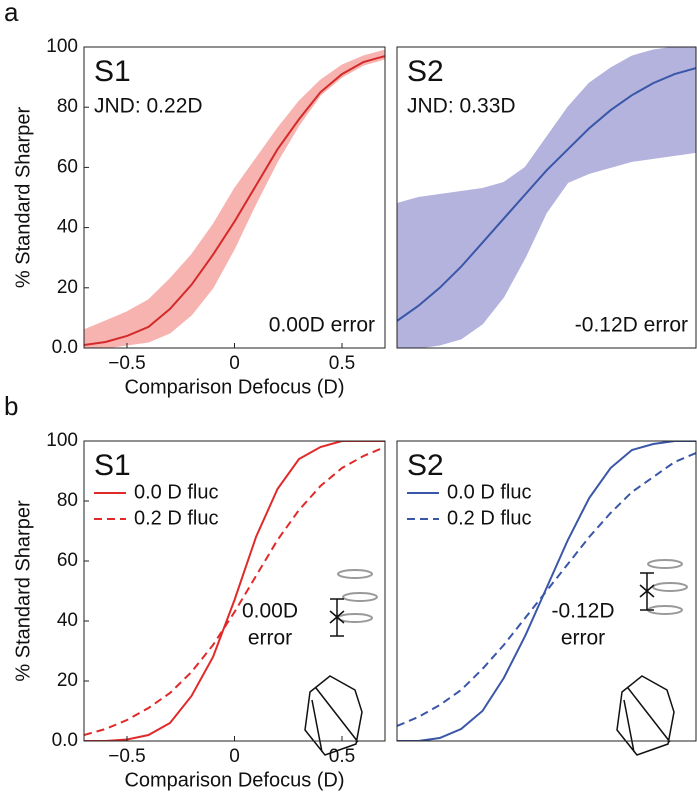  I want to click on panel-label: a, so click(11, 13).